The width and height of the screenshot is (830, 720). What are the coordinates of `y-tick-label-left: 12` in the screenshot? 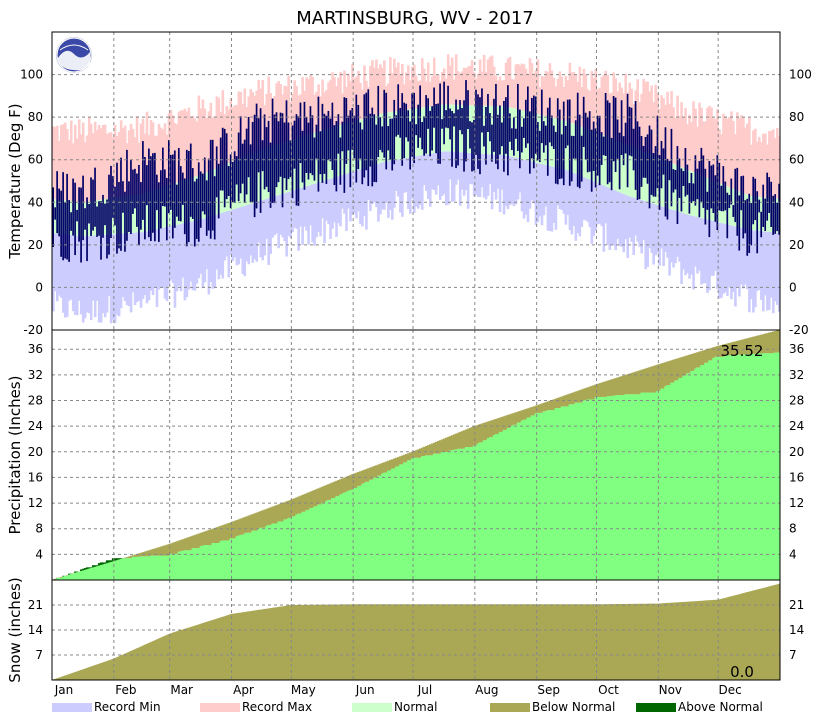 It's located at (35, 503).